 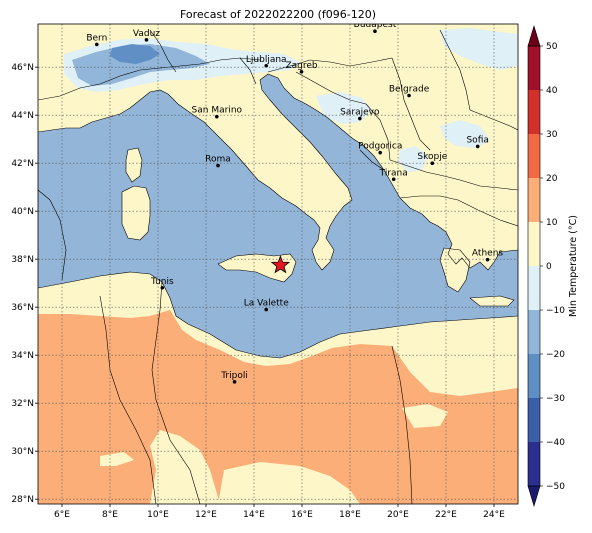 I want to click on mild-patch-libya, so click(x=425, y=416).